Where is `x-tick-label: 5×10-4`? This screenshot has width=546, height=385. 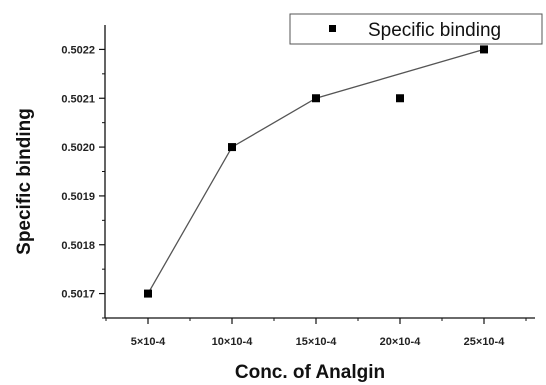 x-tick-label: 5×10-4 is located at coordinates (148, 342).